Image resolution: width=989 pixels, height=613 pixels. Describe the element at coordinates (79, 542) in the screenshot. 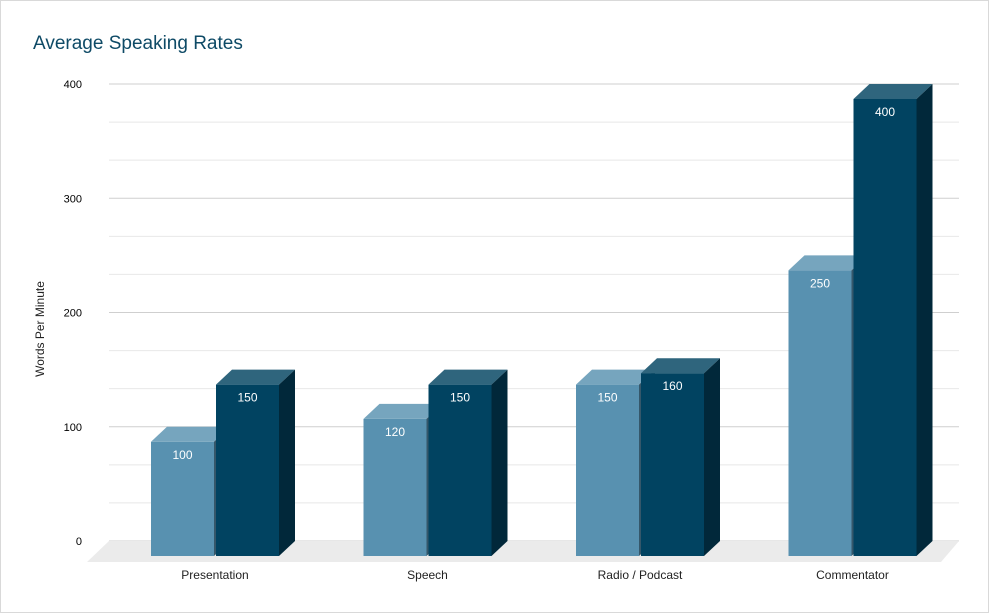

I see `y-tick-label: 0` at that location.